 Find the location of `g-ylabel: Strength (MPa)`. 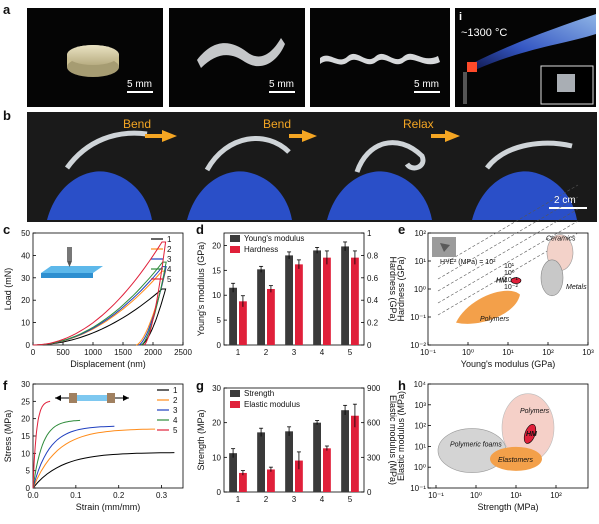

g-ylabel: Strength (MPa) is located at coordinates (201, 439).